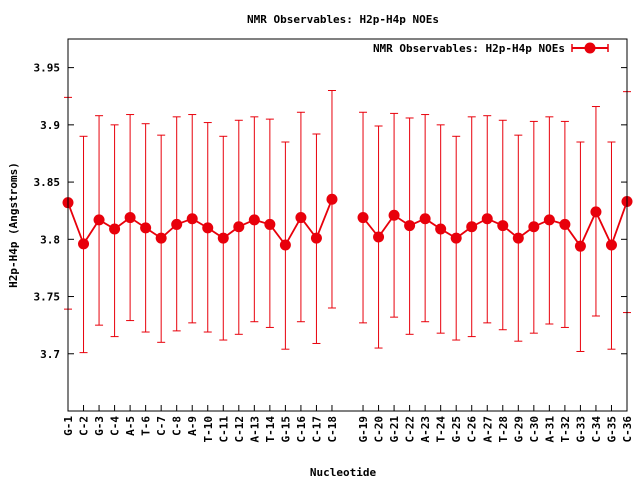 The height and width of the screenshot is (480, 640). Describe the element at coordinates (549, 429) in the screenshot. I see `x-tick-label: A-31` at that location.